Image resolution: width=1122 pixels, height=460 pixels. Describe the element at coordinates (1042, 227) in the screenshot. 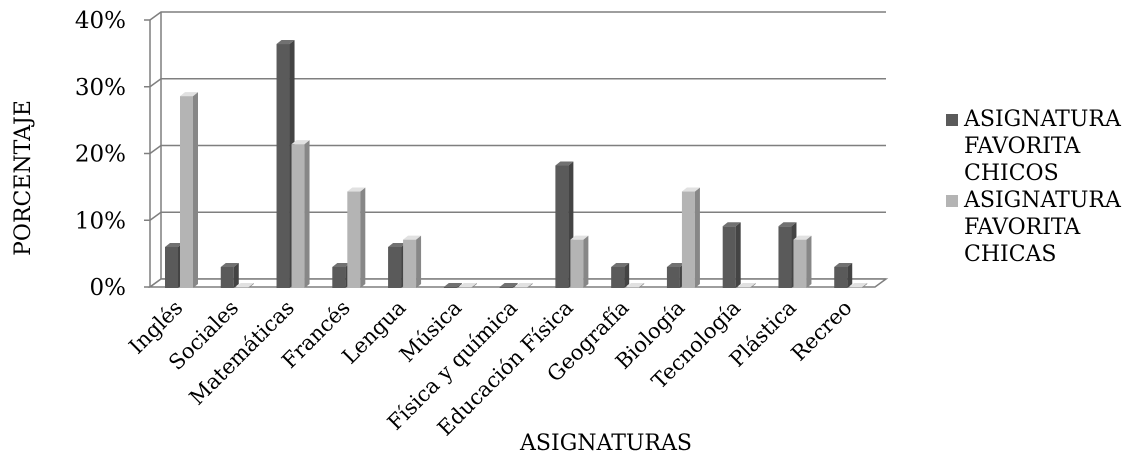

I see `legend-label: ASIGNATURA FAVORITA CHICAS` at that location.